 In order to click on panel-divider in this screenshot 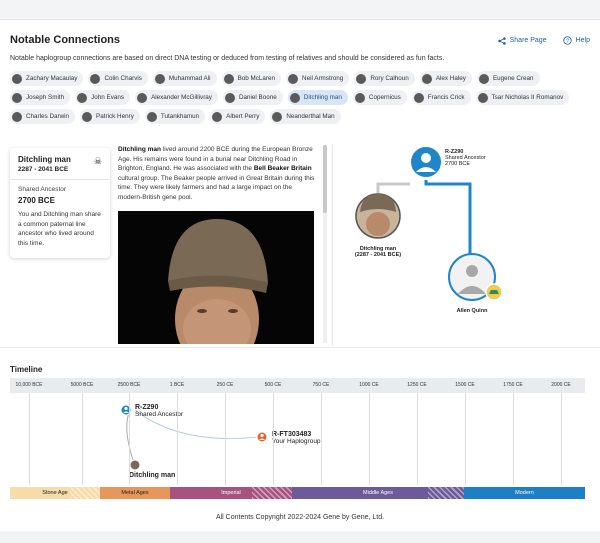, I will do `click(332, 245)`.